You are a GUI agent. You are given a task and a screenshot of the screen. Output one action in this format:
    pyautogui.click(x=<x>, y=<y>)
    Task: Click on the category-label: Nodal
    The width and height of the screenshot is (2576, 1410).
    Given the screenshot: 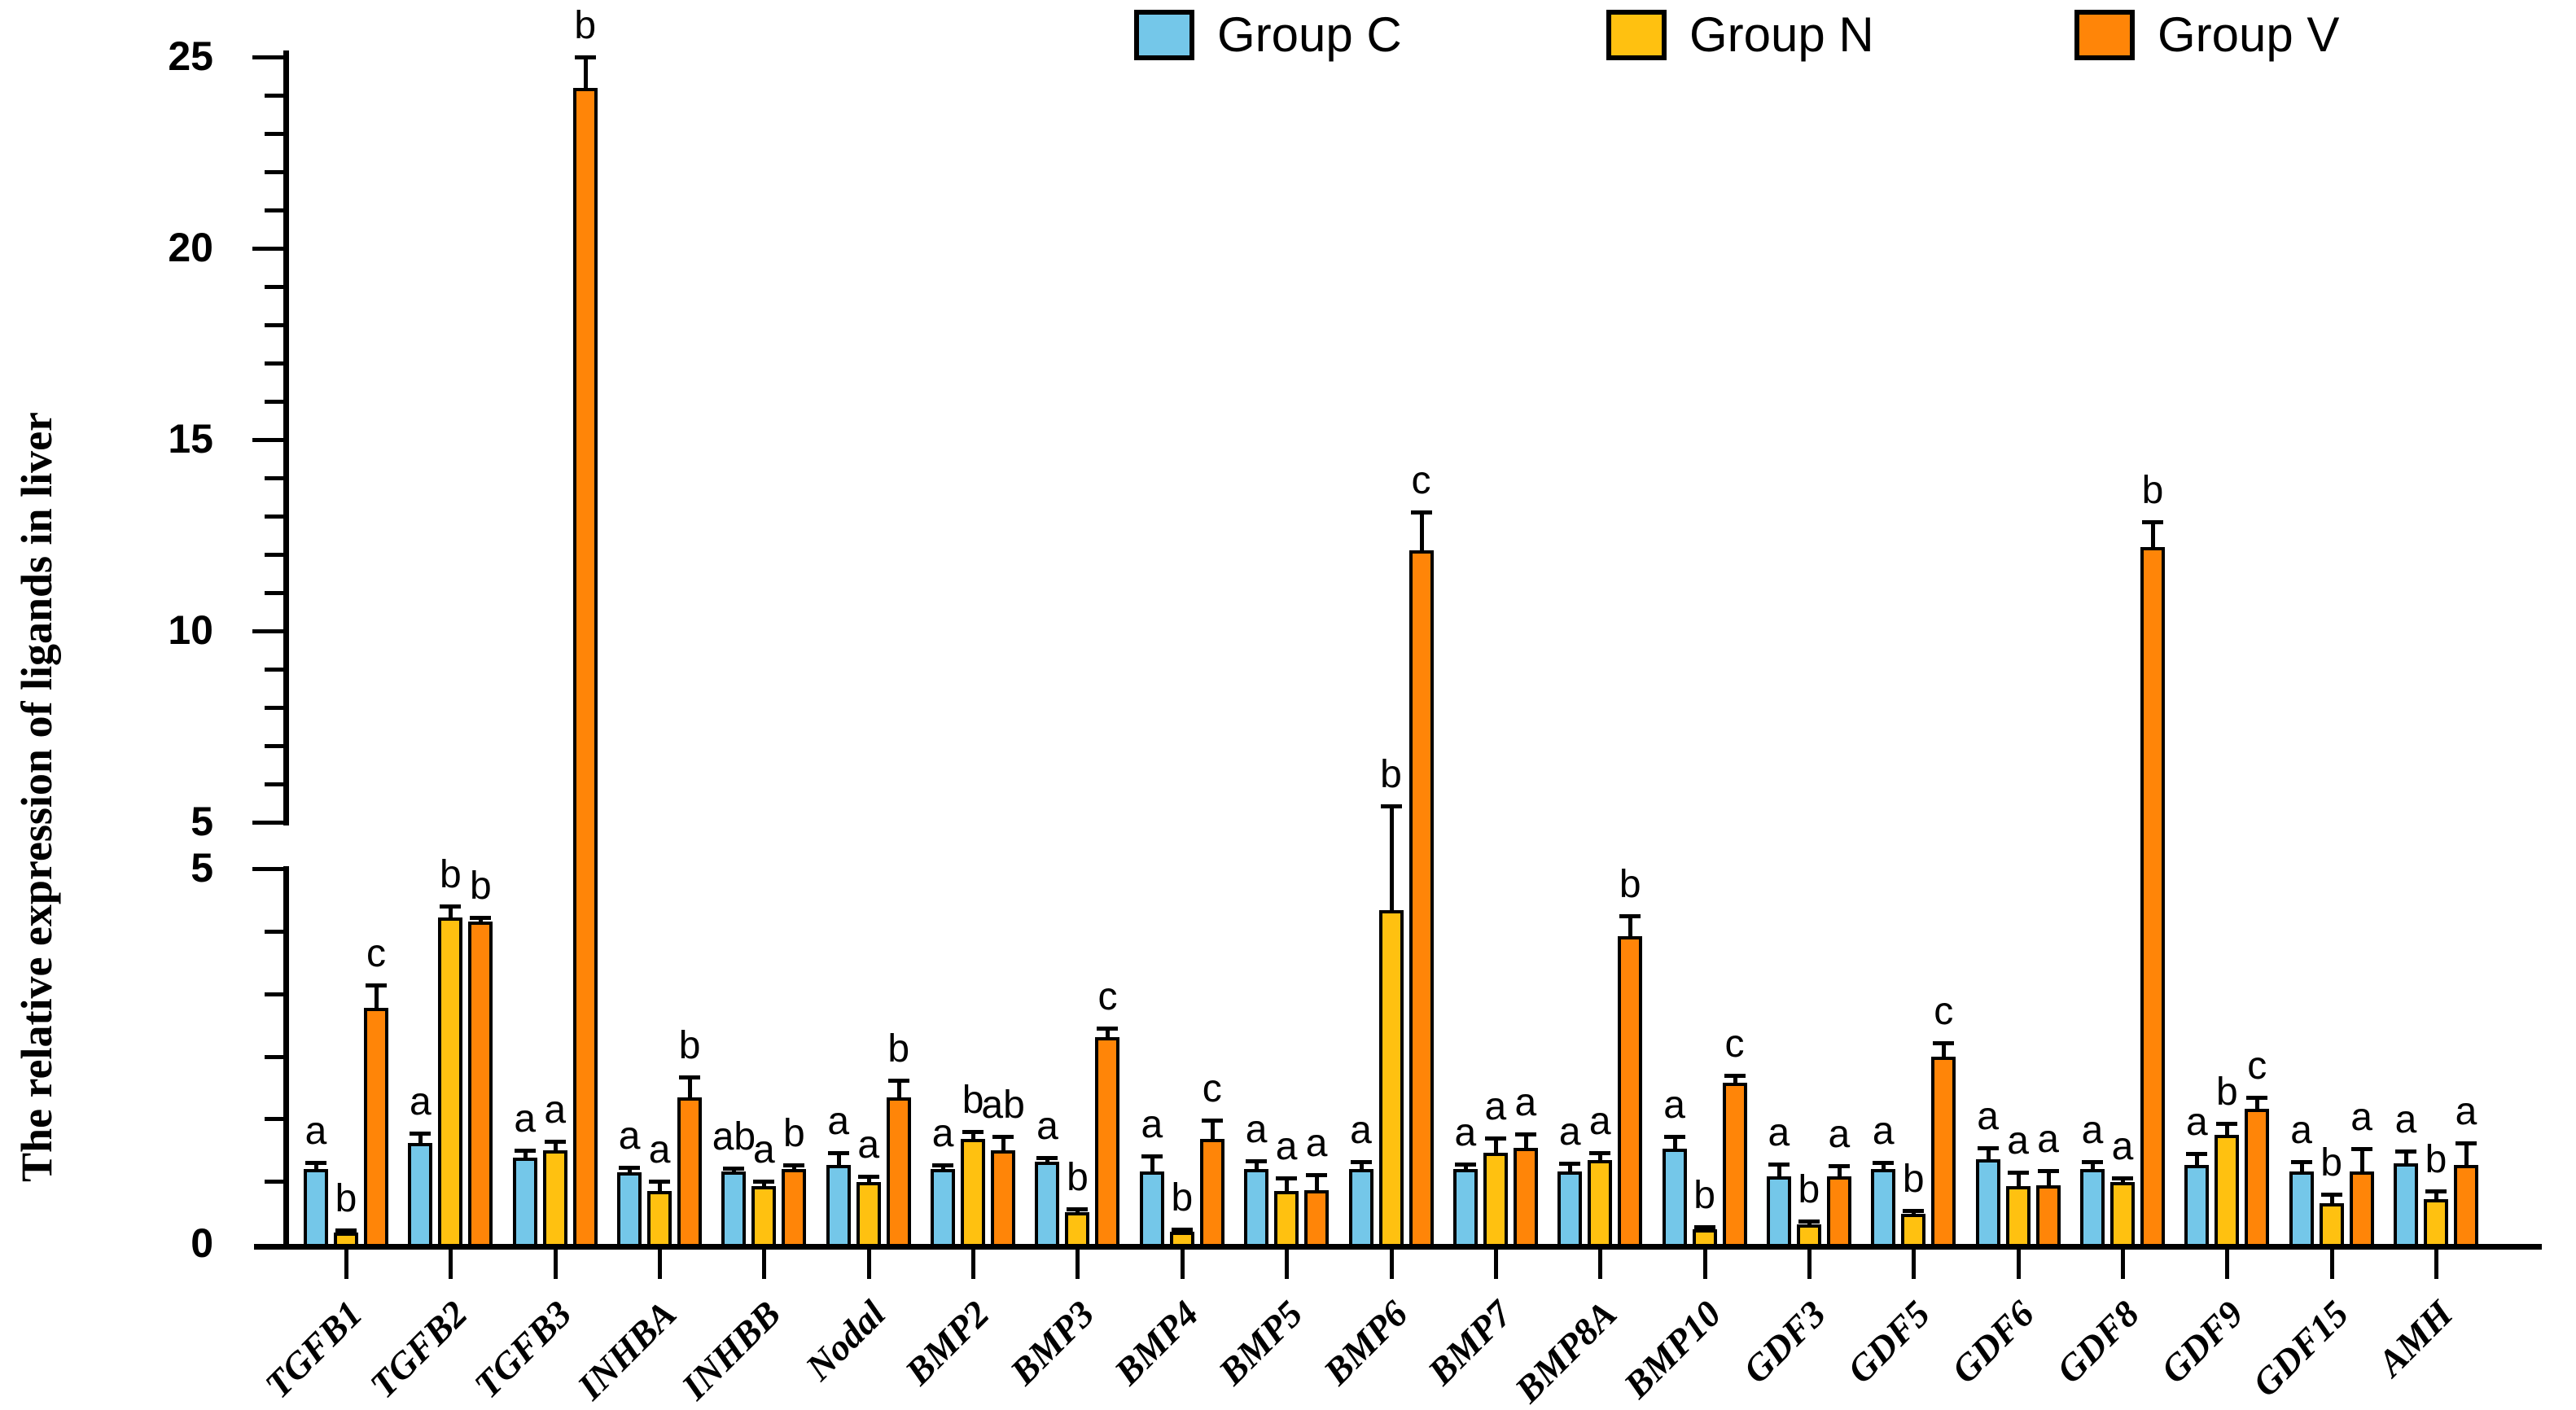 What is the action you would take?
    pyautogui.click(x=845, y=1340)
    